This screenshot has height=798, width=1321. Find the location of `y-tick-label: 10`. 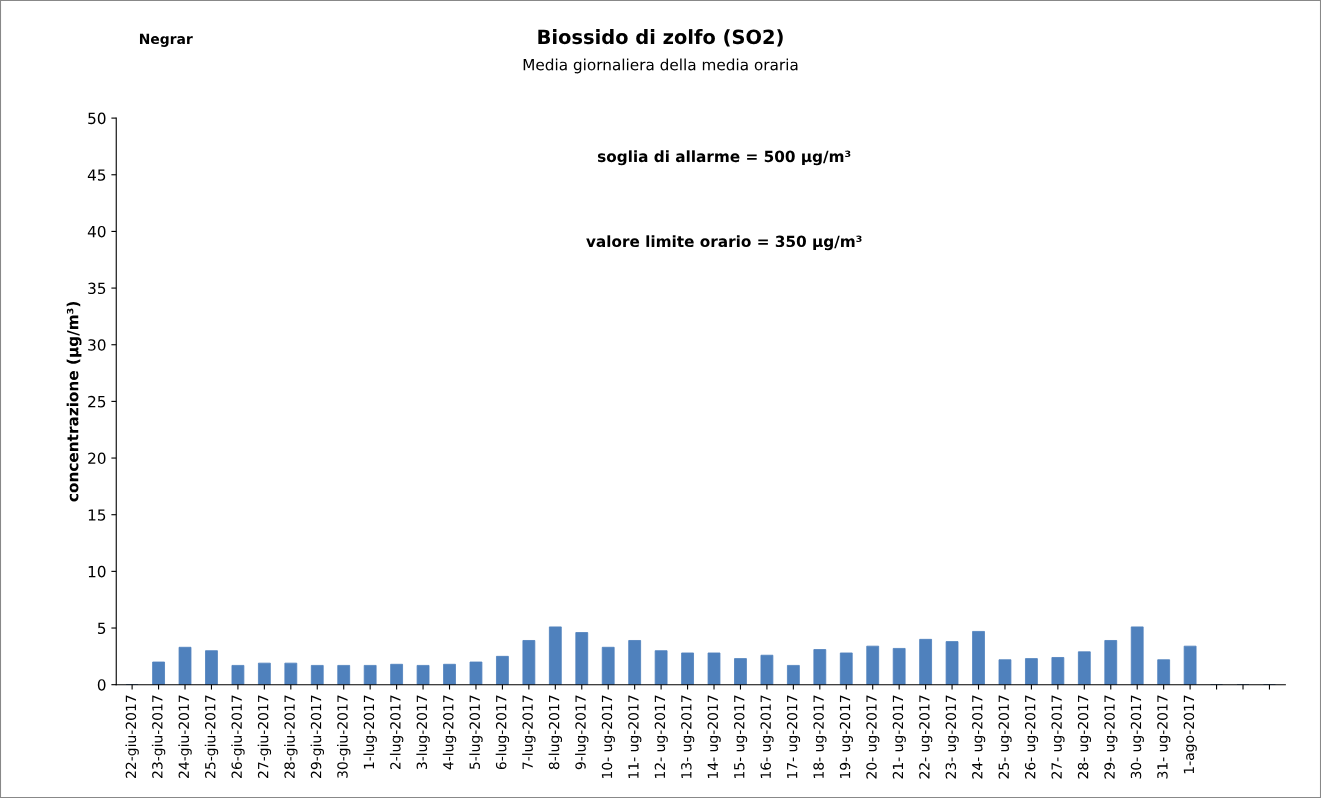

y-tick-label: 10 is located at coordinates (97, 571).